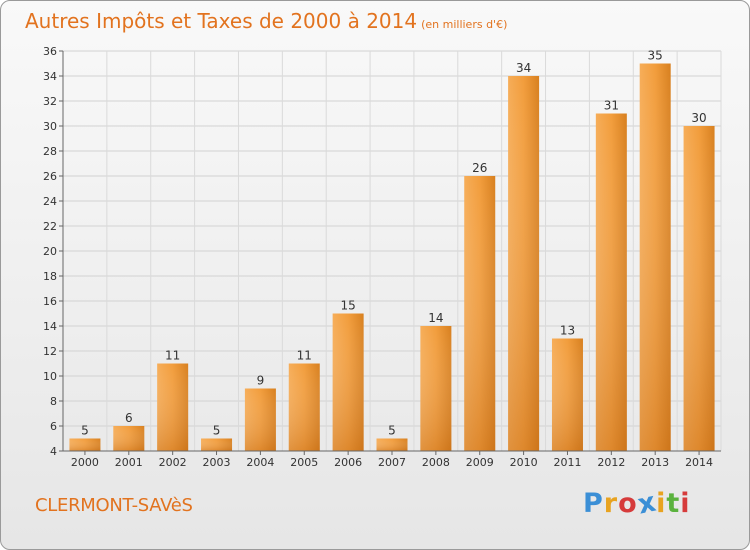 This screenshot has width=750, height=550. What do you see at coordinates (129, 462) in the screenshot?
I see `x-tick-label: 2001` at bounding box center [129, 462].